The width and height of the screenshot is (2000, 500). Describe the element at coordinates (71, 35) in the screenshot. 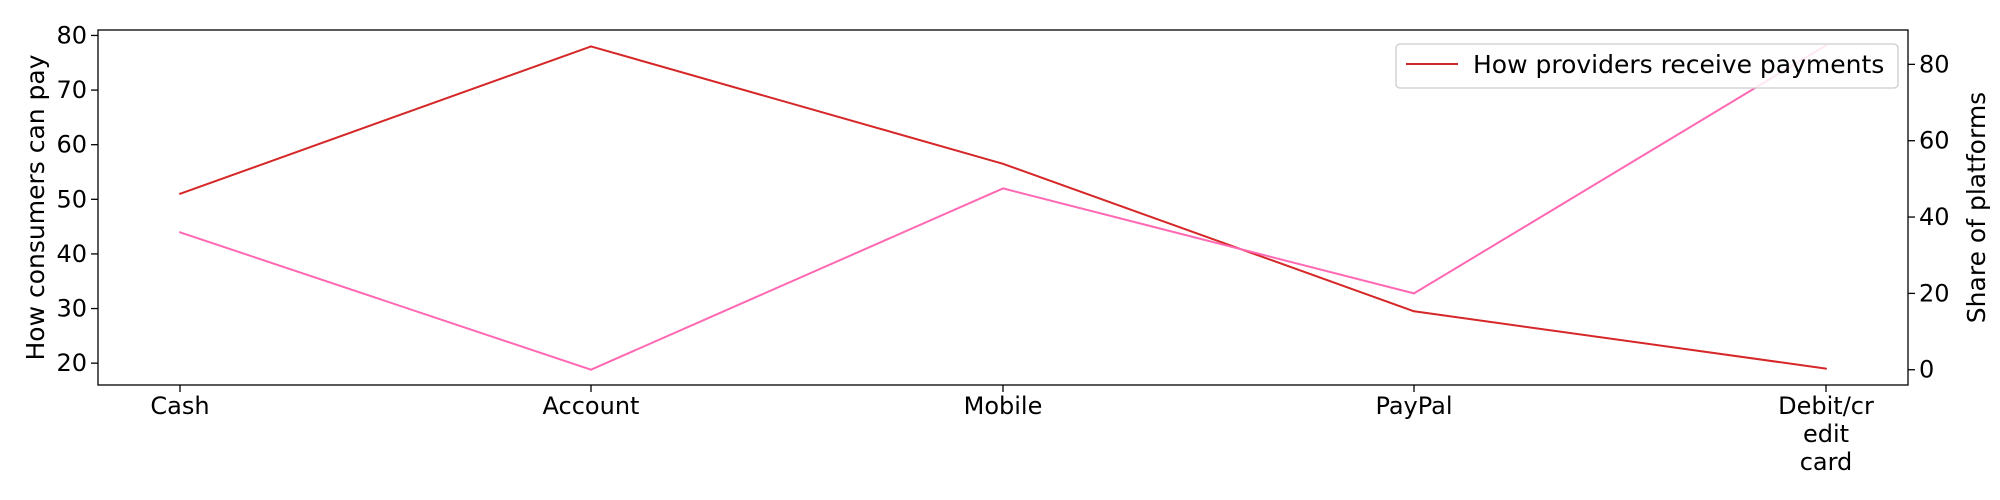

I see `y-left-tick-label: 80` at that location.